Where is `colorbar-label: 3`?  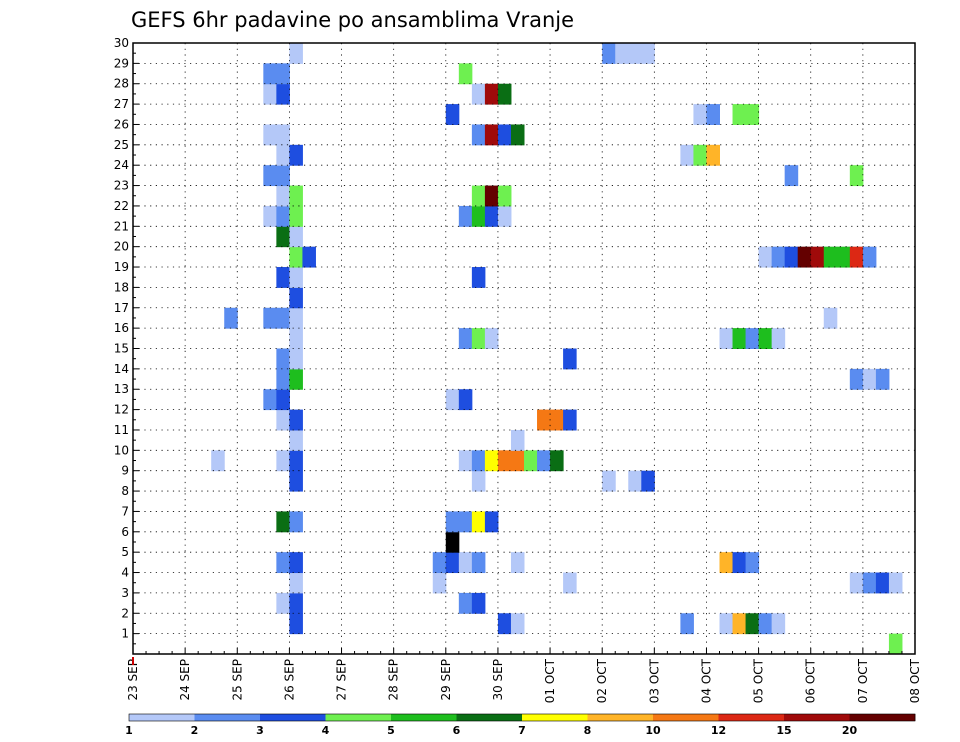 colorbar-label: 3 is located at coordinates (260, 730).